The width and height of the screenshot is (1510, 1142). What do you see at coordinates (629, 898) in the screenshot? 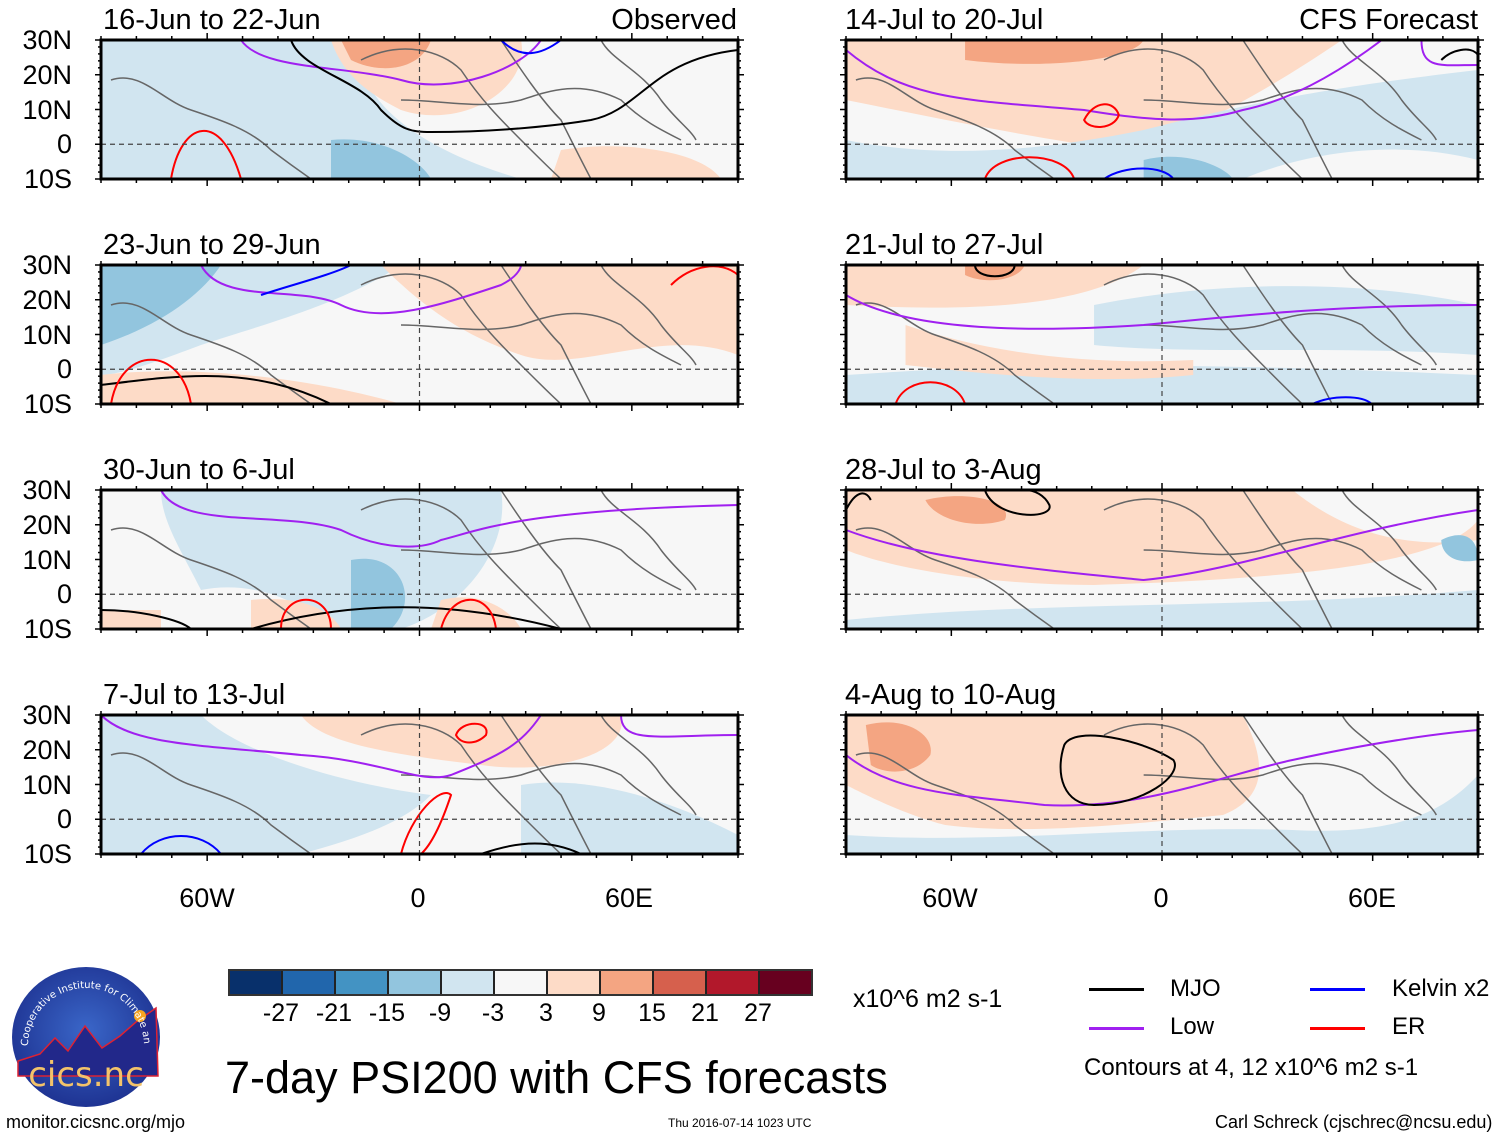
I see `lon-label-60e-left: 60E` at bounding box center [629, 898].